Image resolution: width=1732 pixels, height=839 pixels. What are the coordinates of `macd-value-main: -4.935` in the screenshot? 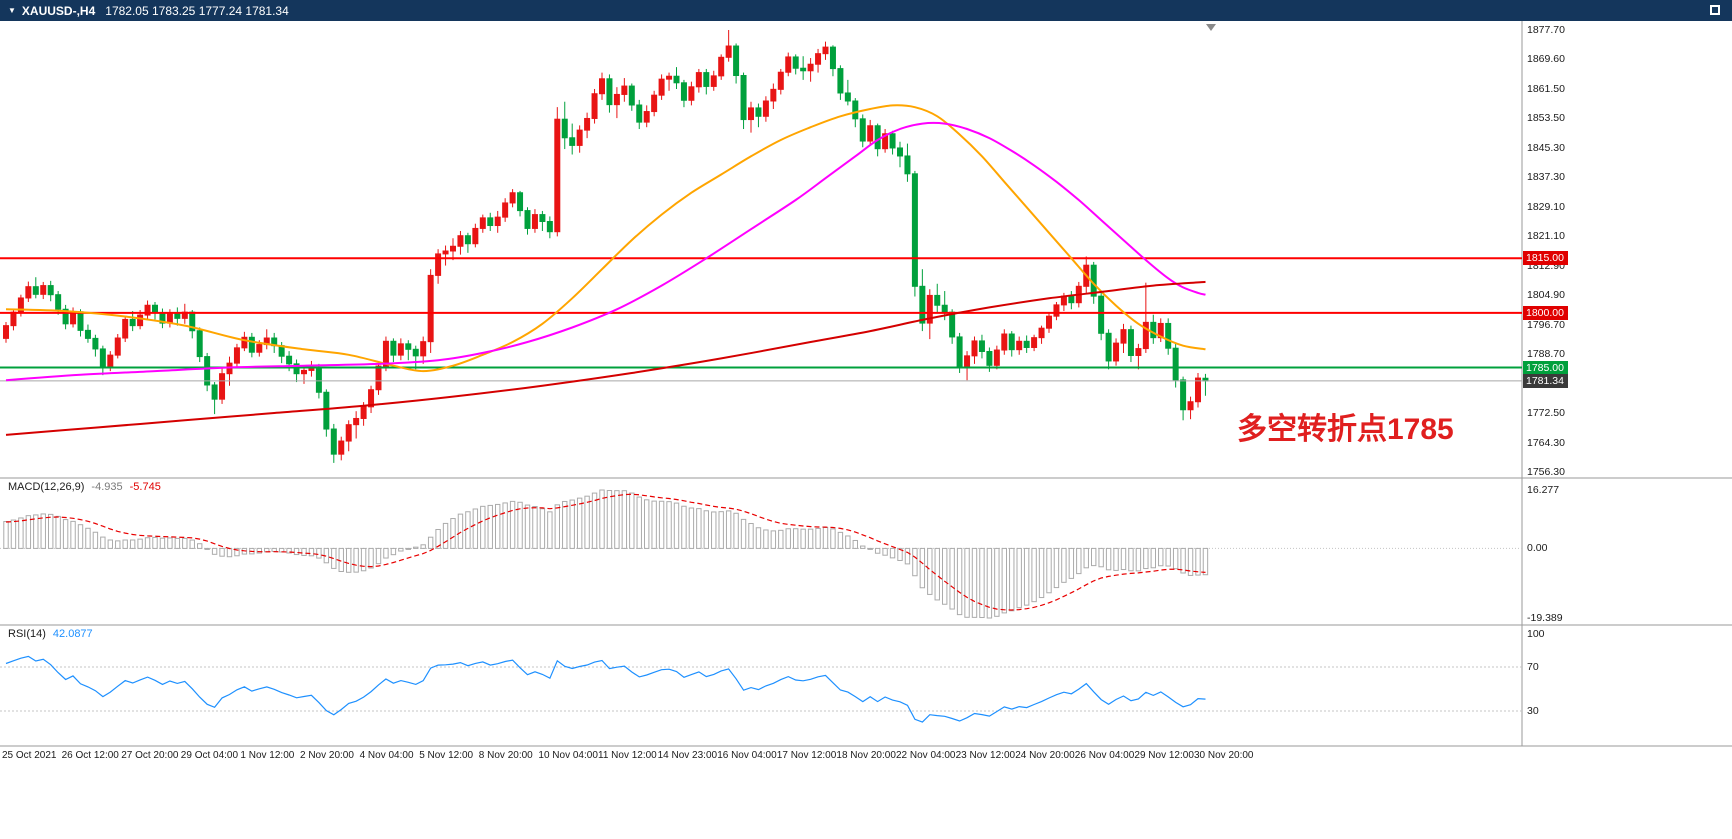 It's located at (107, 487).